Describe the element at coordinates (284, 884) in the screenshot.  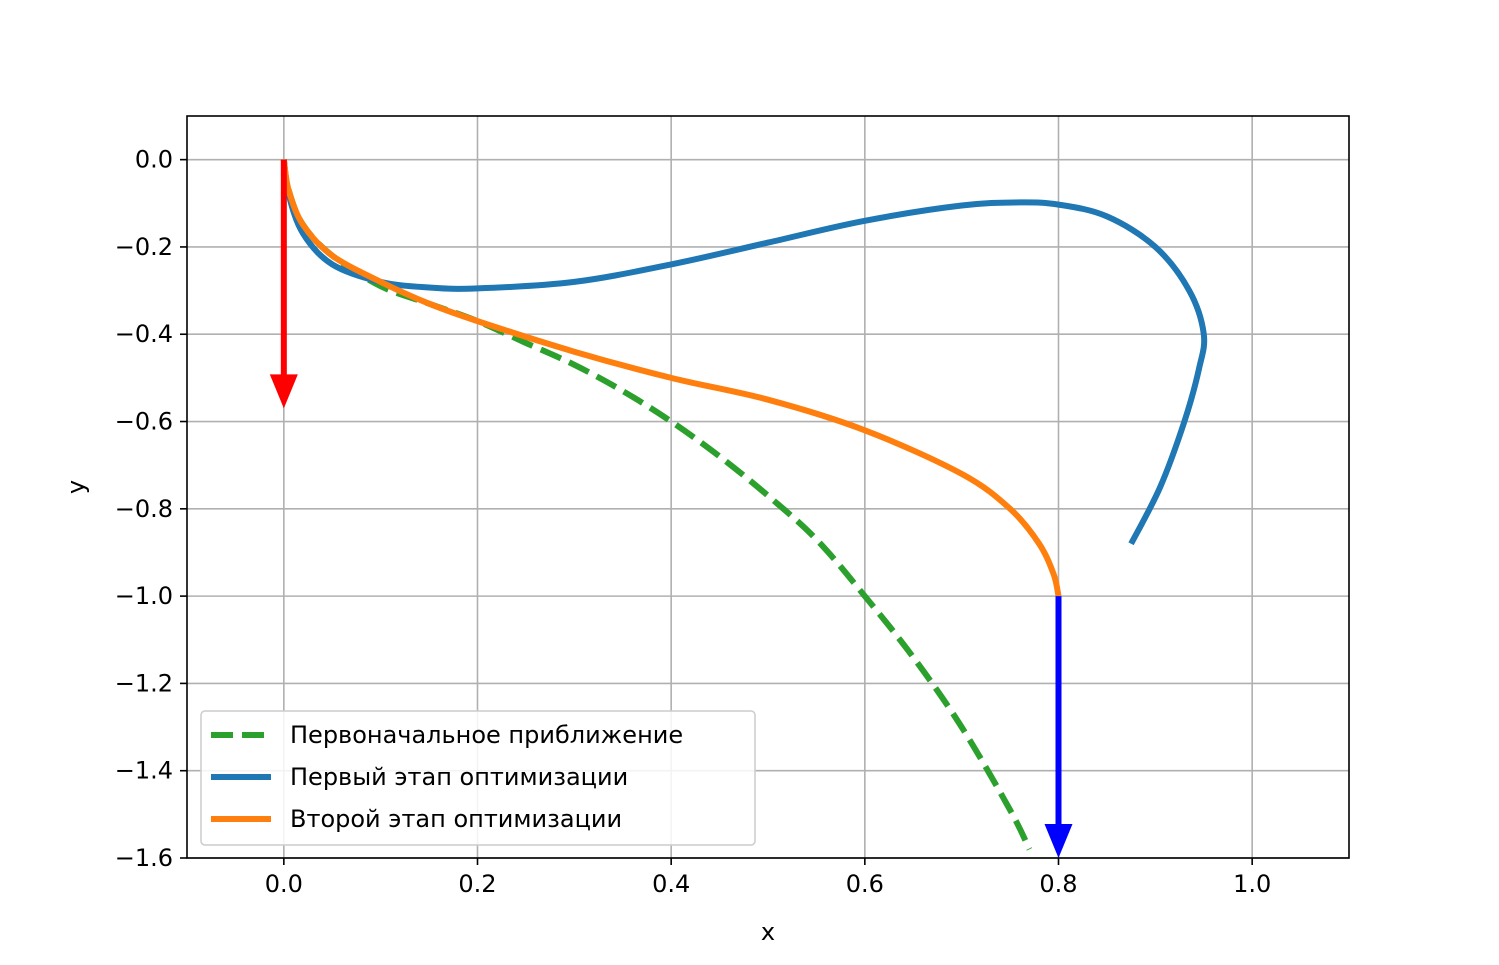
I see `x-tick-label: 0.0` at that location.